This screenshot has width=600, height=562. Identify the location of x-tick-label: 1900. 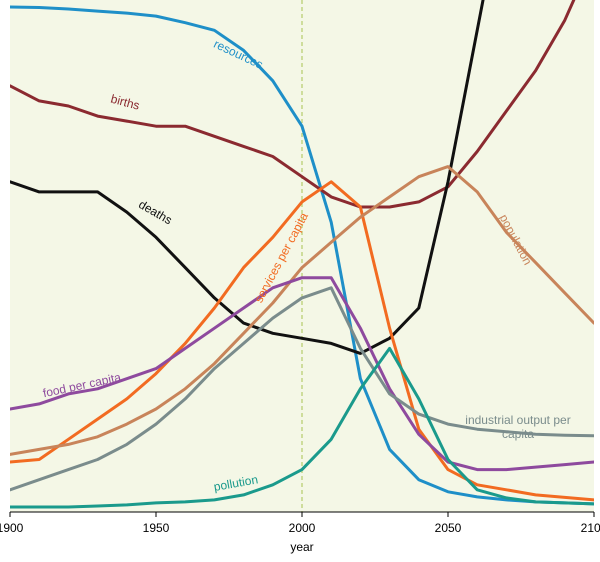
(12, 528).